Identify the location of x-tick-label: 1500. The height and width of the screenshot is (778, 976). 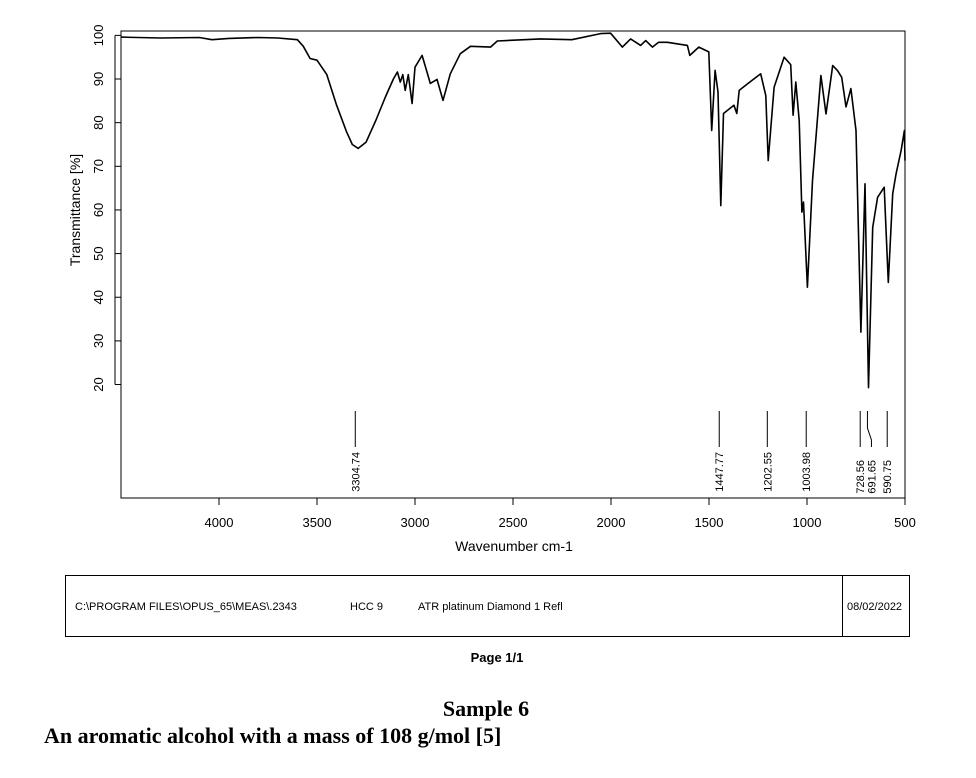
(709, 522).